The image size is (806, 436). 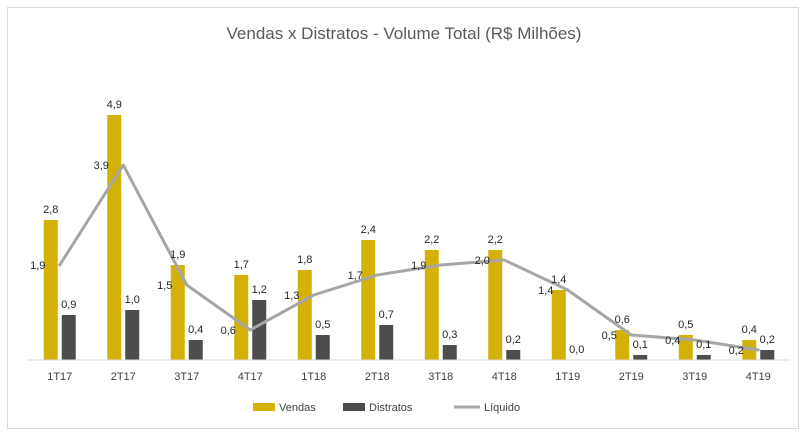 I want to click on data-label-liquido-2T19: 0,5, so click(x=609, y=336).